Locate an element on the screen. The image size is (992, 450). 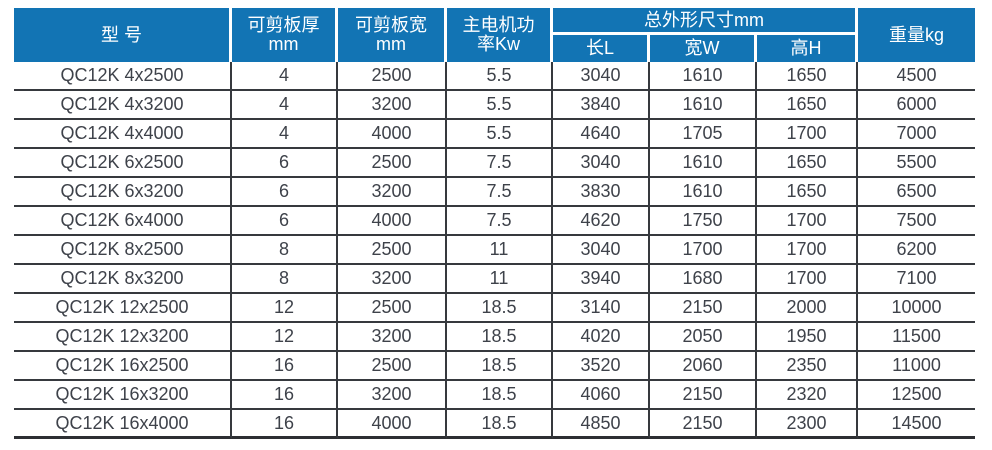
length-cell: 3520 is located at coordinates (601, 366).